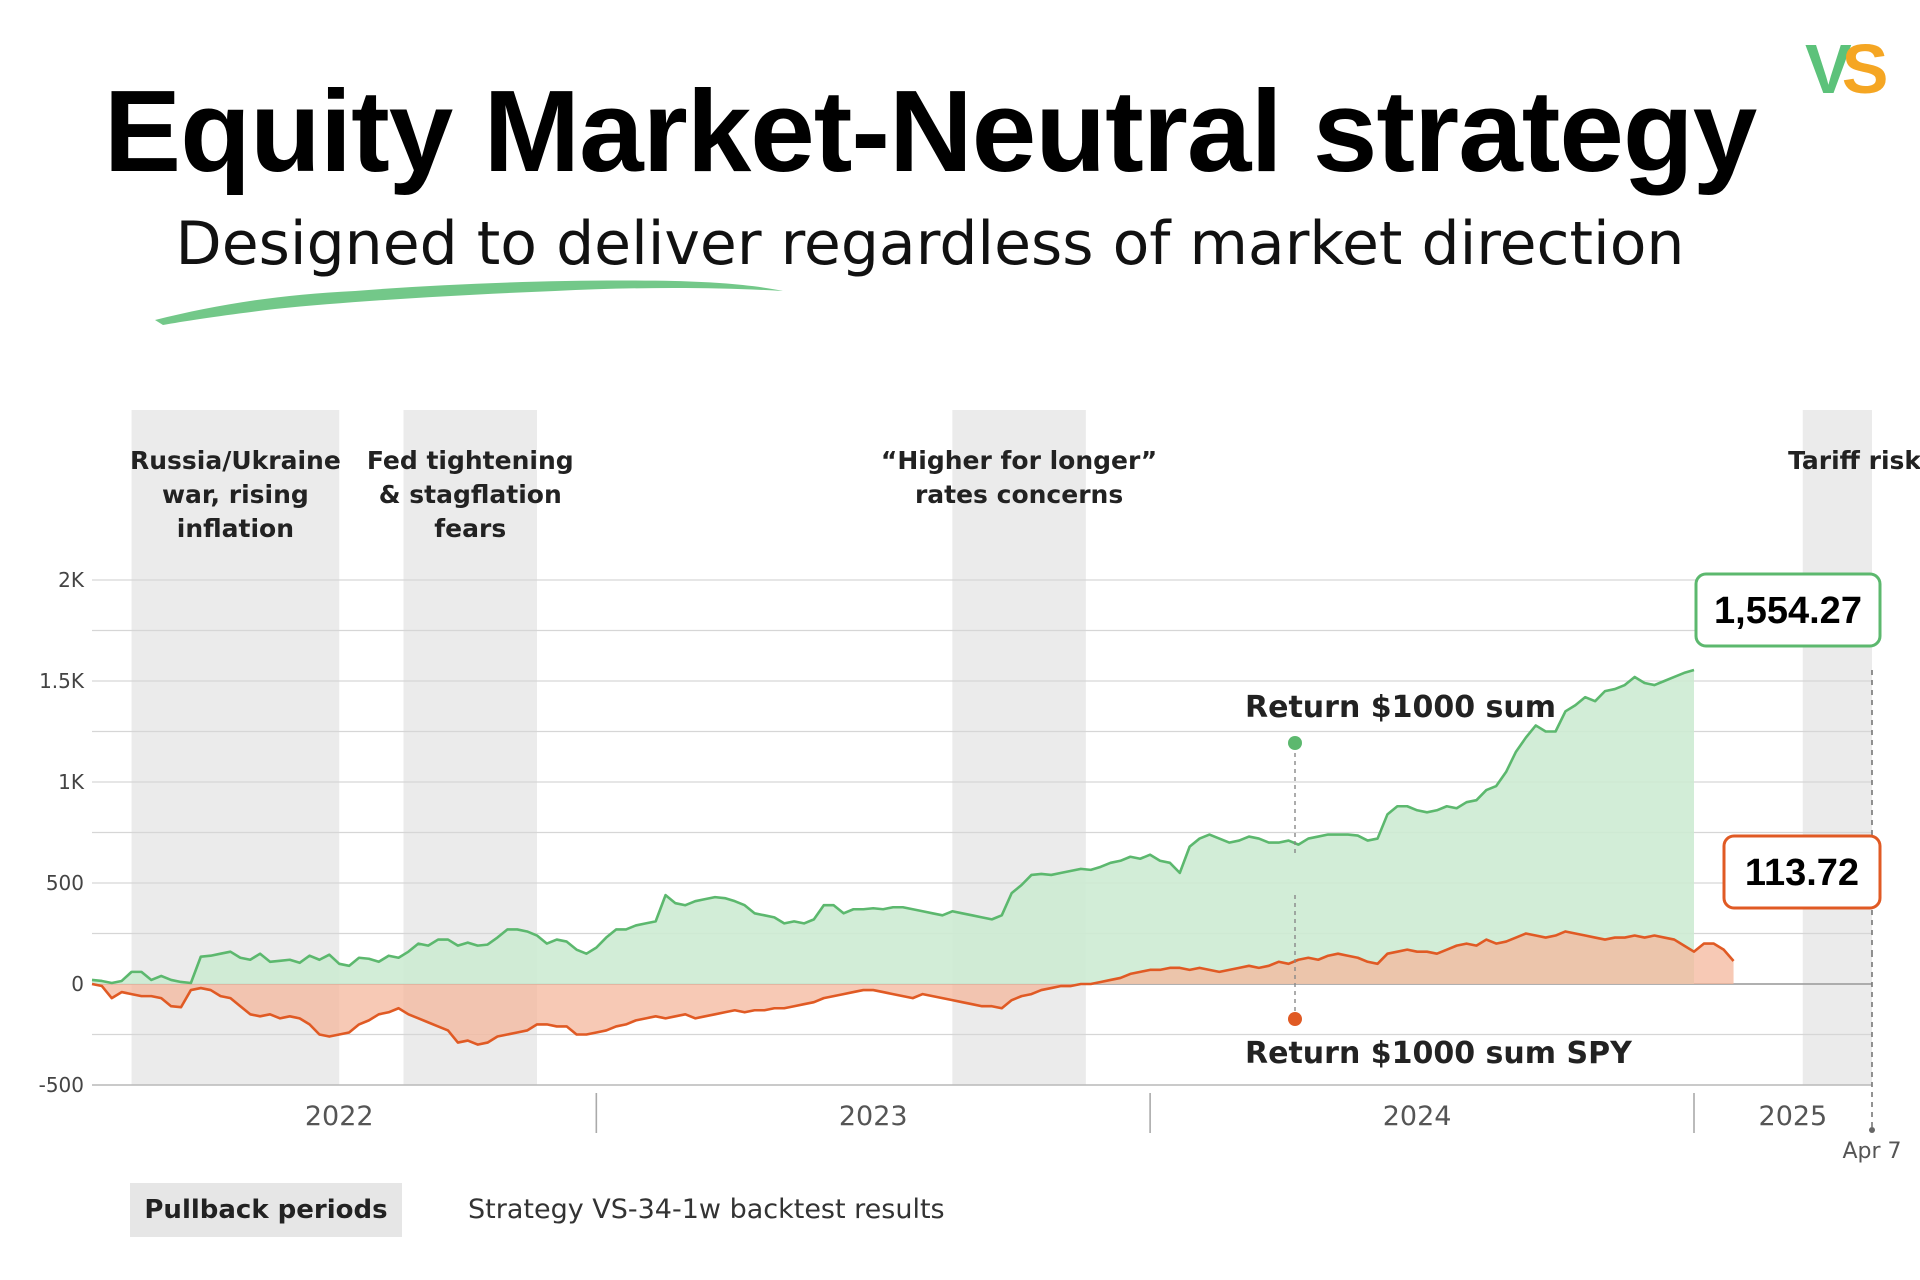 This screenshot has width=1920, height=1280. Describe the element at coordinates (1439, 1053) in the screenshot. I see `spy-series-label: Return $1000 sum SPY` at that location.